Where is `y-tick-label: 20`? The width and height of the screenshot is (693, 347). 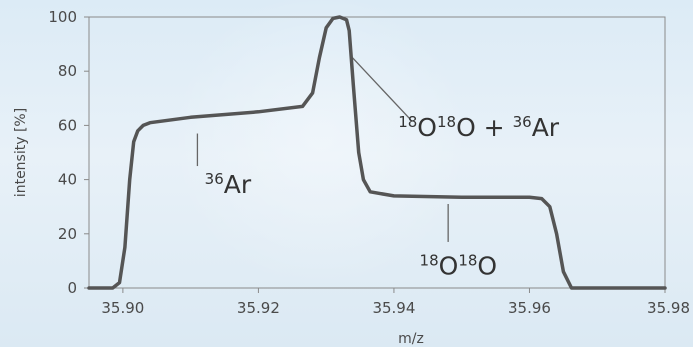 y-tick-label: 20 is located at coordinates (67, 234).